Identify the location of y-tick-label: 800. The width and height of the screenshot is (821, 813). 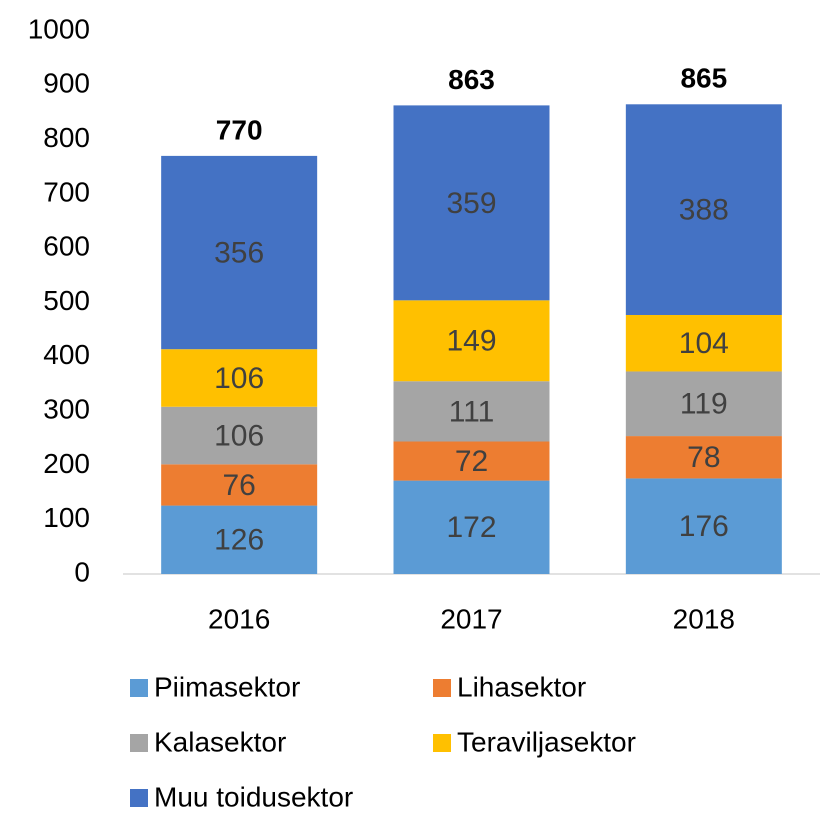
(66, 137).